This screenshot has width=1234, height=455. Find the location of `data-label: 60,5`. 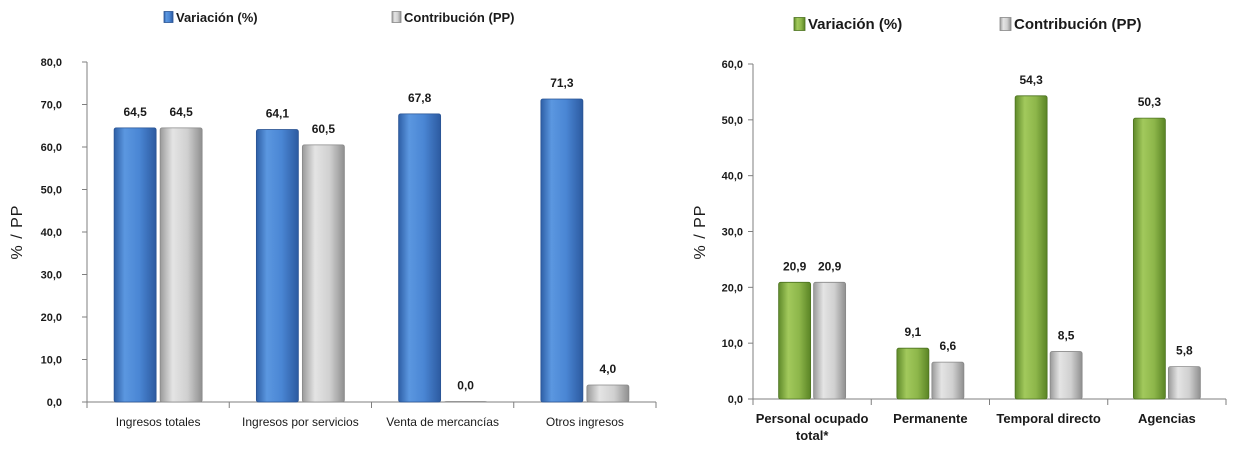

data-label: 60,5 is located at coordinates (324, 129).